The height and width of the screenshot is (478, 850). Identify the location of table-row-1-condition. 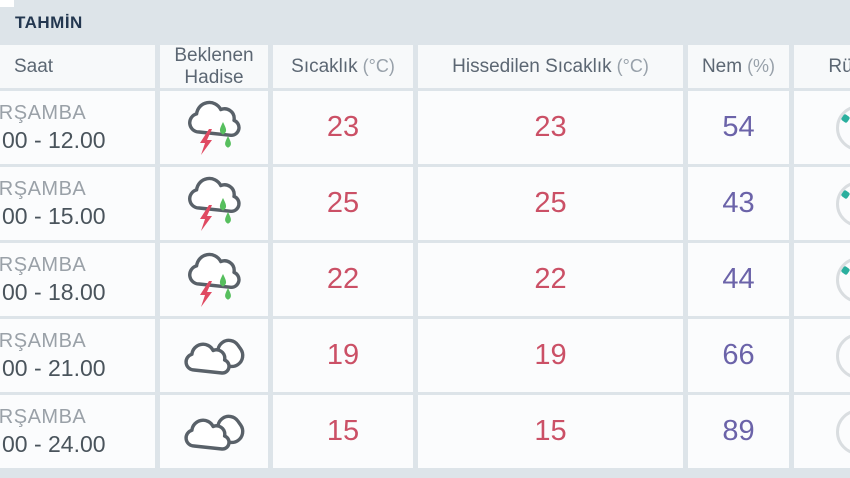
(214, 127).